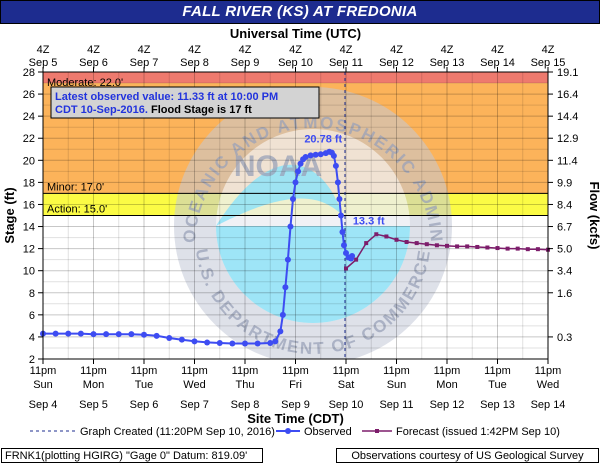 This screenshot has width=600, height=465. I want to click on bottom-tick-date: Sep 5, so click(93, 405).